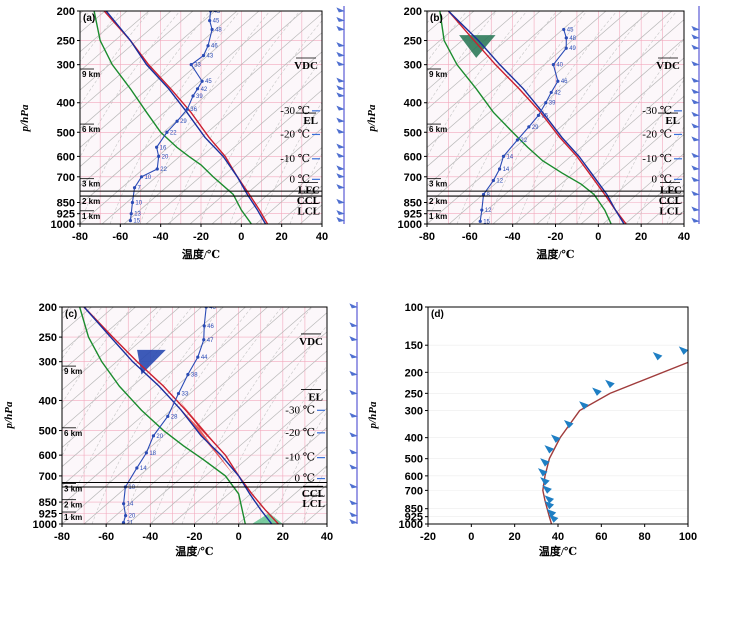 The image size is (754, 635). I want to click on wind-speed-label: 20, so click(159, 437).